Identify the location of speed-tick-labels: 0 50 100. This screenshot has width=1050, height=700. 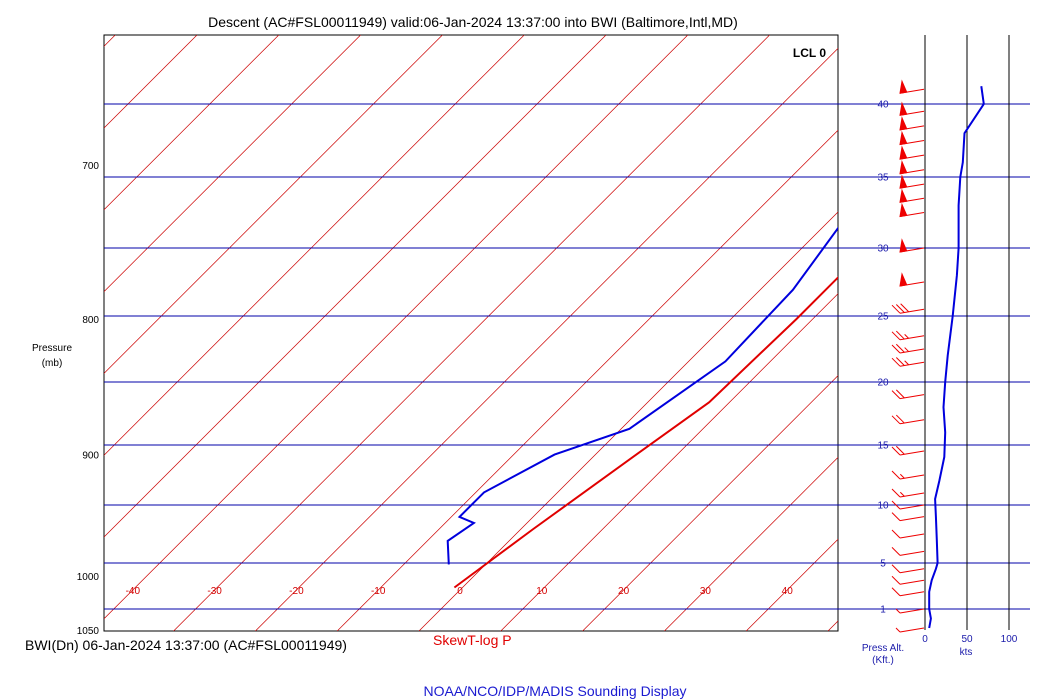
(970, 639).